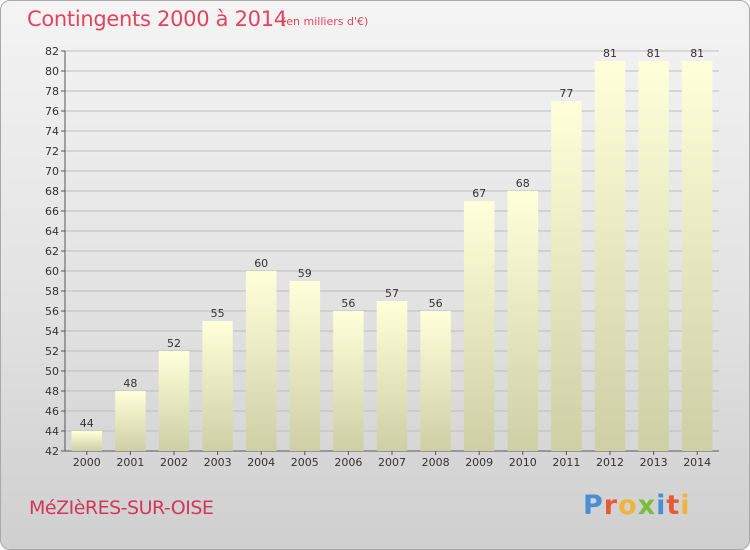 The height and width of the screenshot is (550, 750). Describe the element at coordinates (479, 326) in the screenshot. I see `bar-2009` at that location.